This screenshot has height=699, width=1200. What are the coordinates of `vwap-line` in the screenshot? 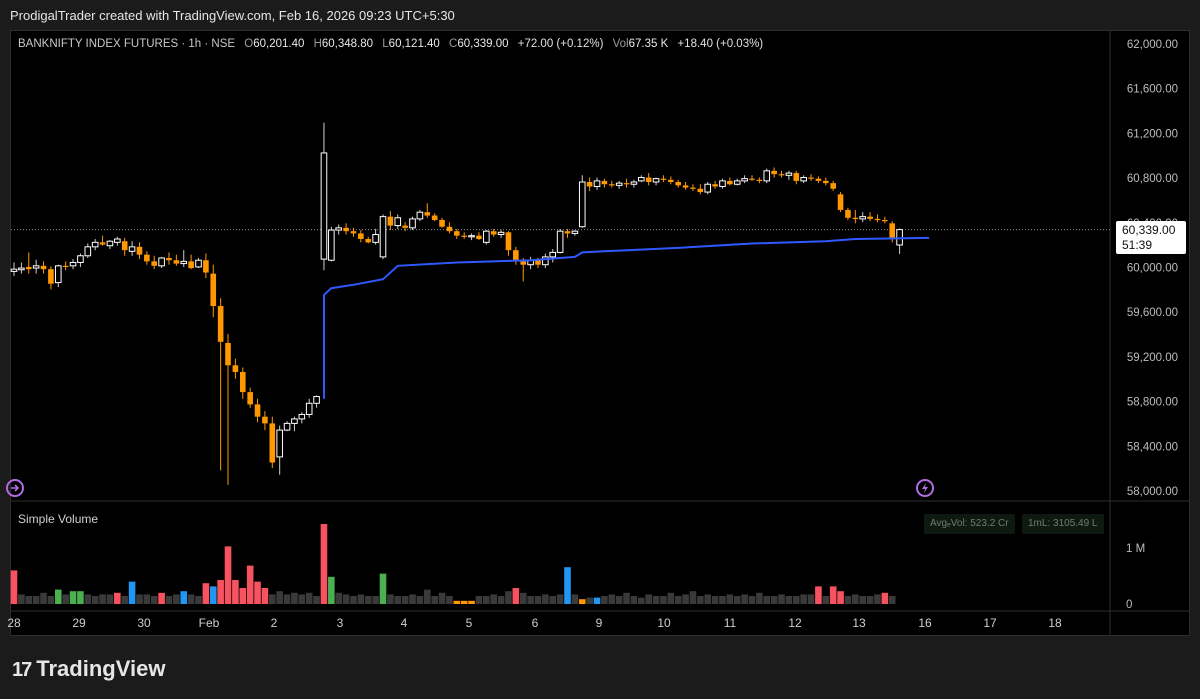 It's located at (626, 317).